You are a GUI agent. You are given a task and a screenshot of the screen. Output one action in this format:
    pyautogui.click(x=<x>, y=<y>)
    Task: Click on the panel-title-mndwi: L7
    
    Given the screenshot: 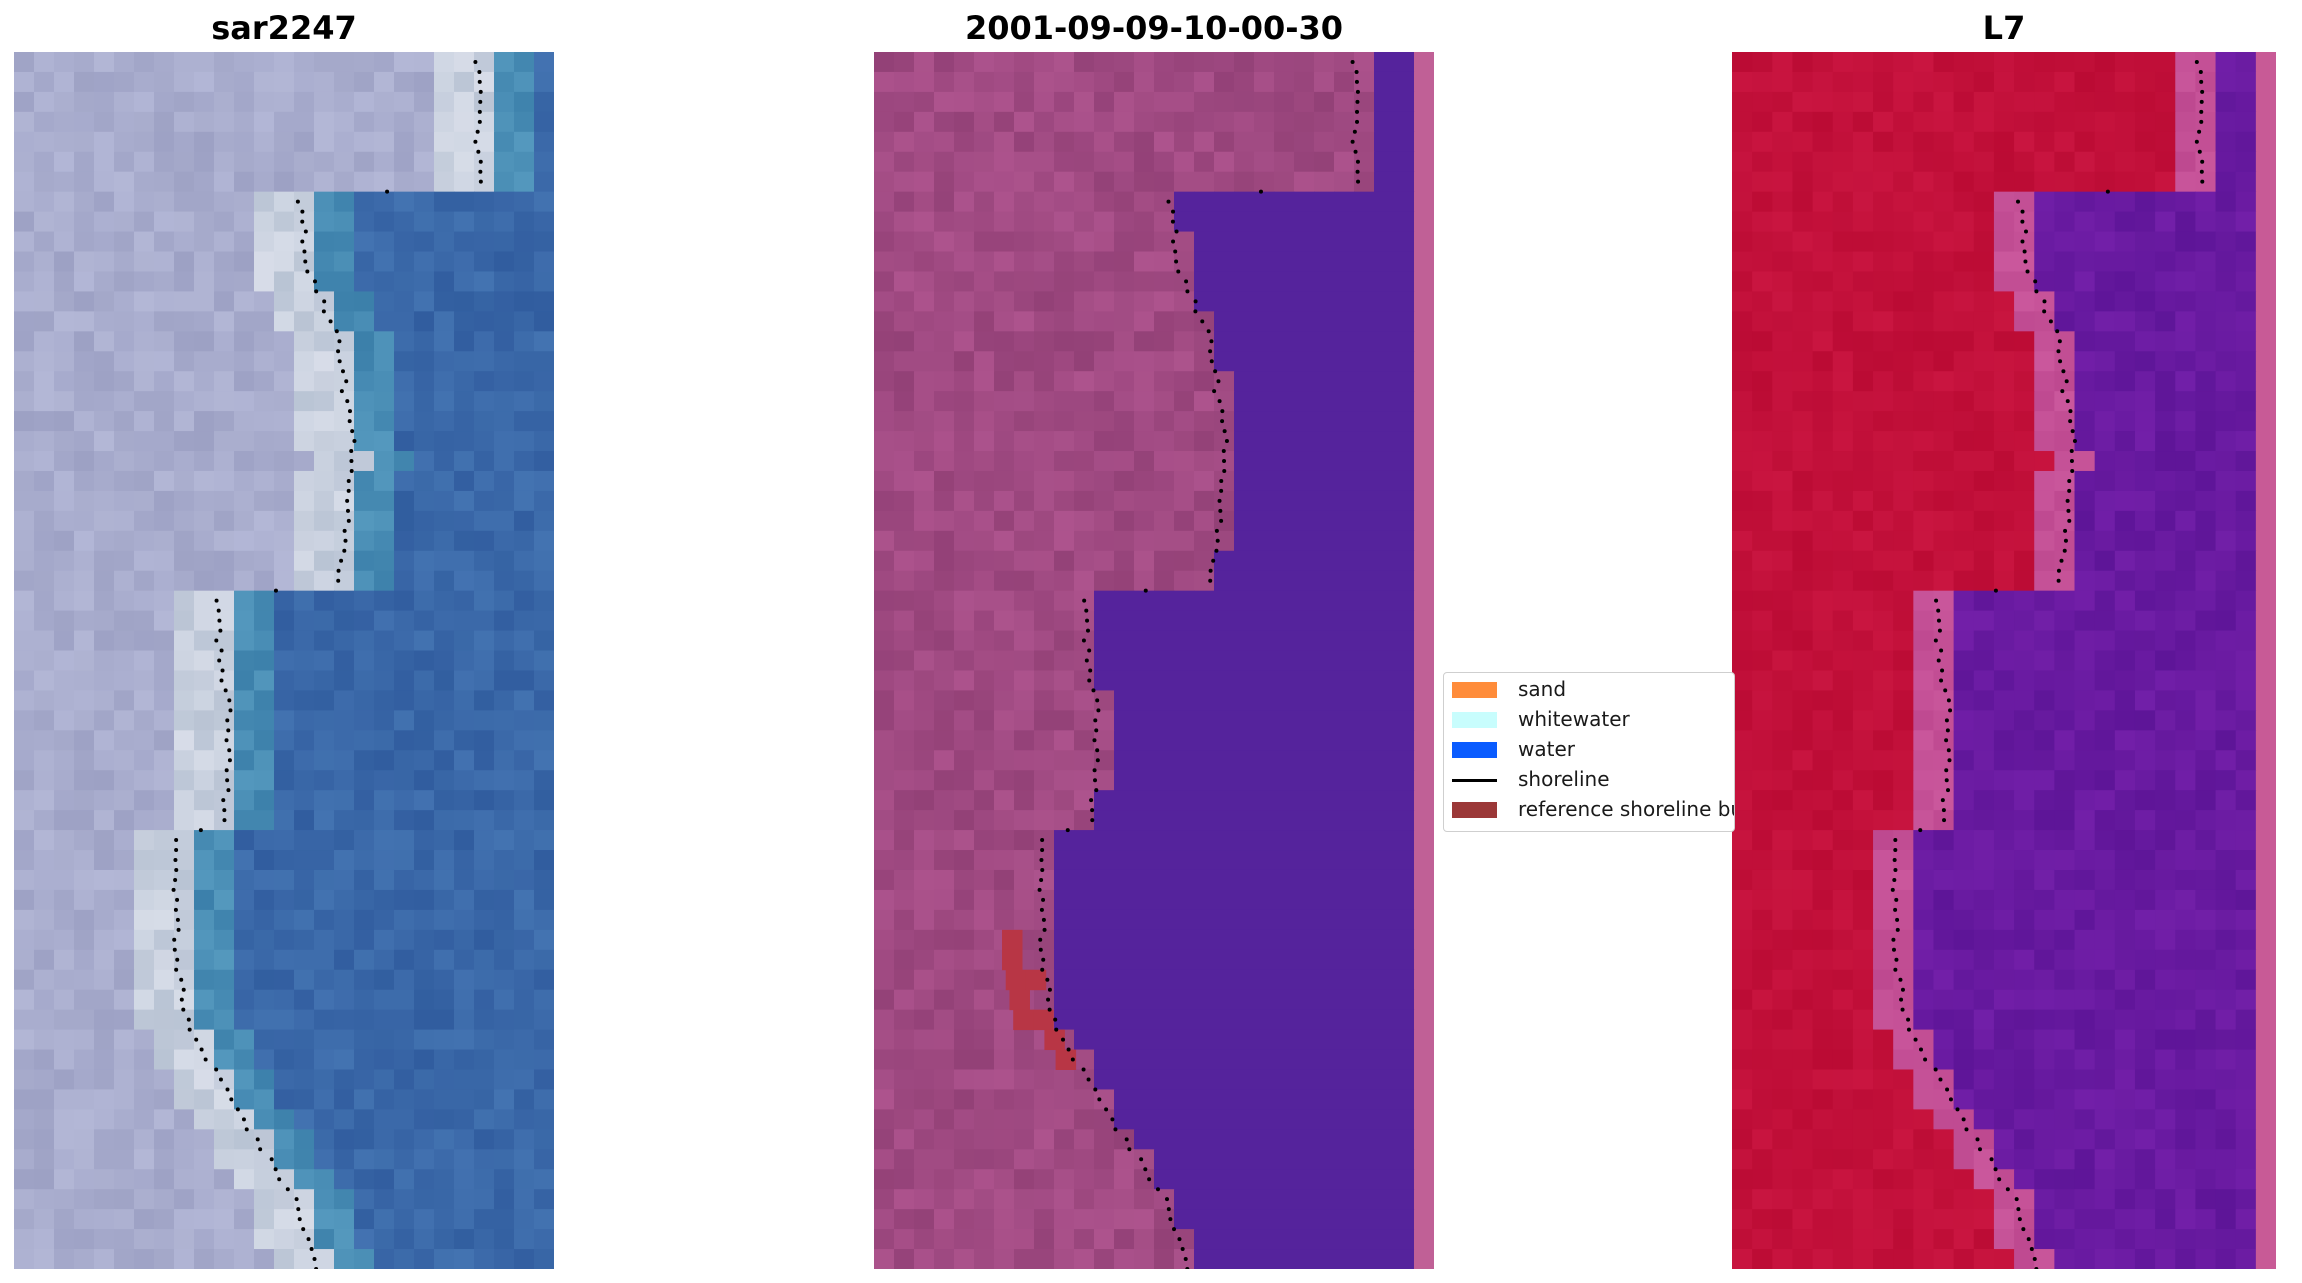 What is the action you would take?
    pyautogui.click(x=2004, y=28)
    